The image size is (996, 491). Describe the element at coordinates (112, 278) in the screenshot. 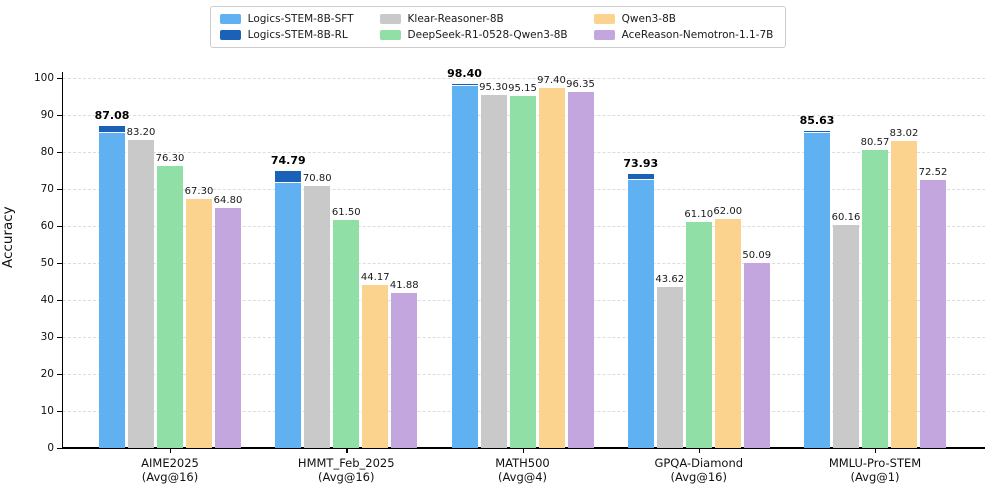

I see `bar-logics-stem-8b-sft-rl: 87.08` at that location.